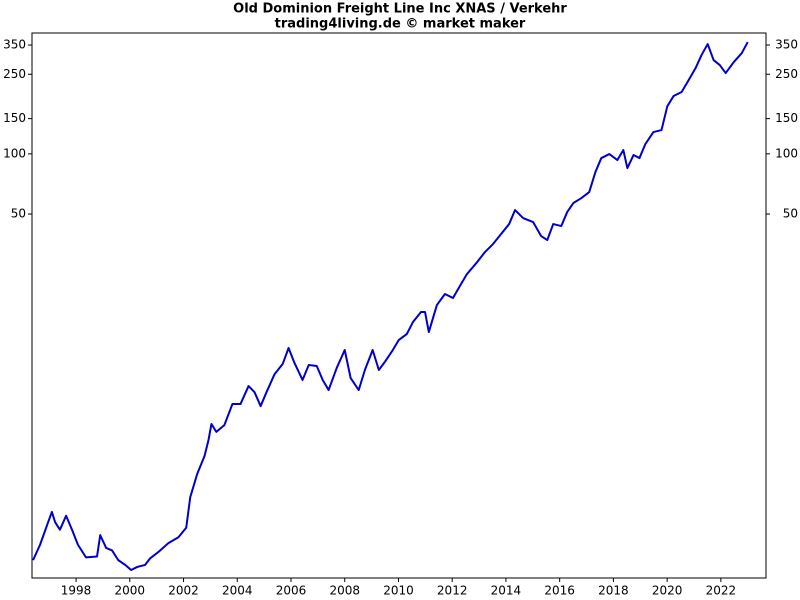 This screenshot has width=800, height=600. What do you see at coordinates (291, 591) in the screenshot?
I see `x-tick-label: 2006` at bounding box center [291, 591].